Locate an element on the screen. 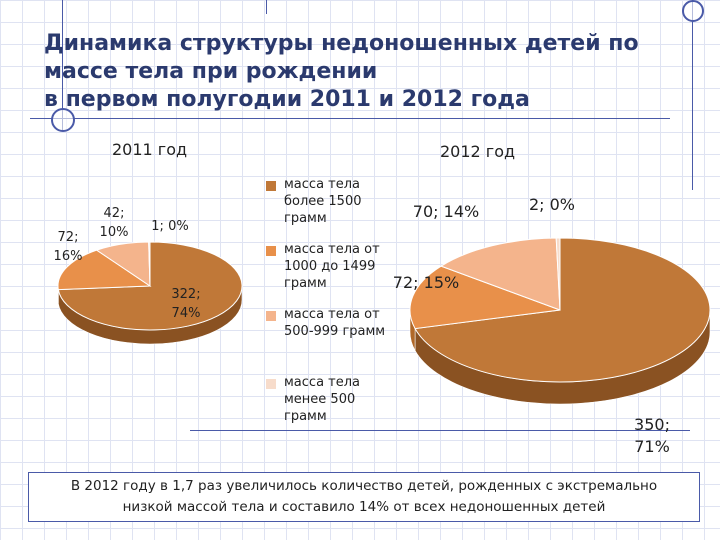 The width and height of the screenshot is (720, 540). legend-label: 1000 до 1499 is located at coordinates (330, 266).